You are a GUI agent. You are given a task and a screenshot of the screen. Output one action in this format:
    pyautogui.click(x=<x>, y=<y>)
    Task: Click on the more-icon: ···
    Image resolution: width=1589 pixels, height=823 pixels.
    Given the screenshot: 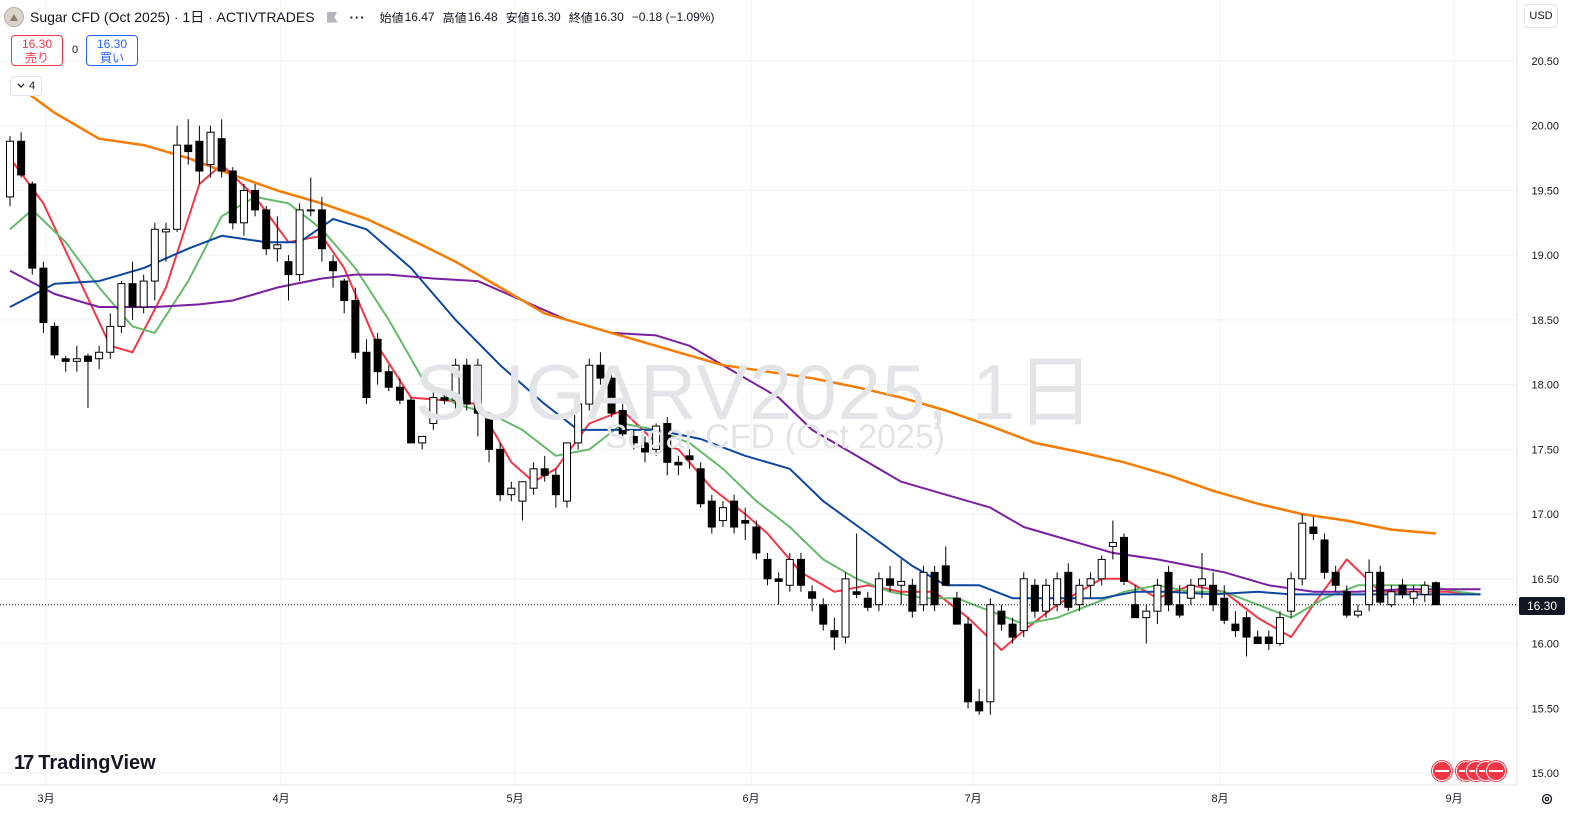 What is the action you would take?
    pyautogui.click(x=357, y=17)
    